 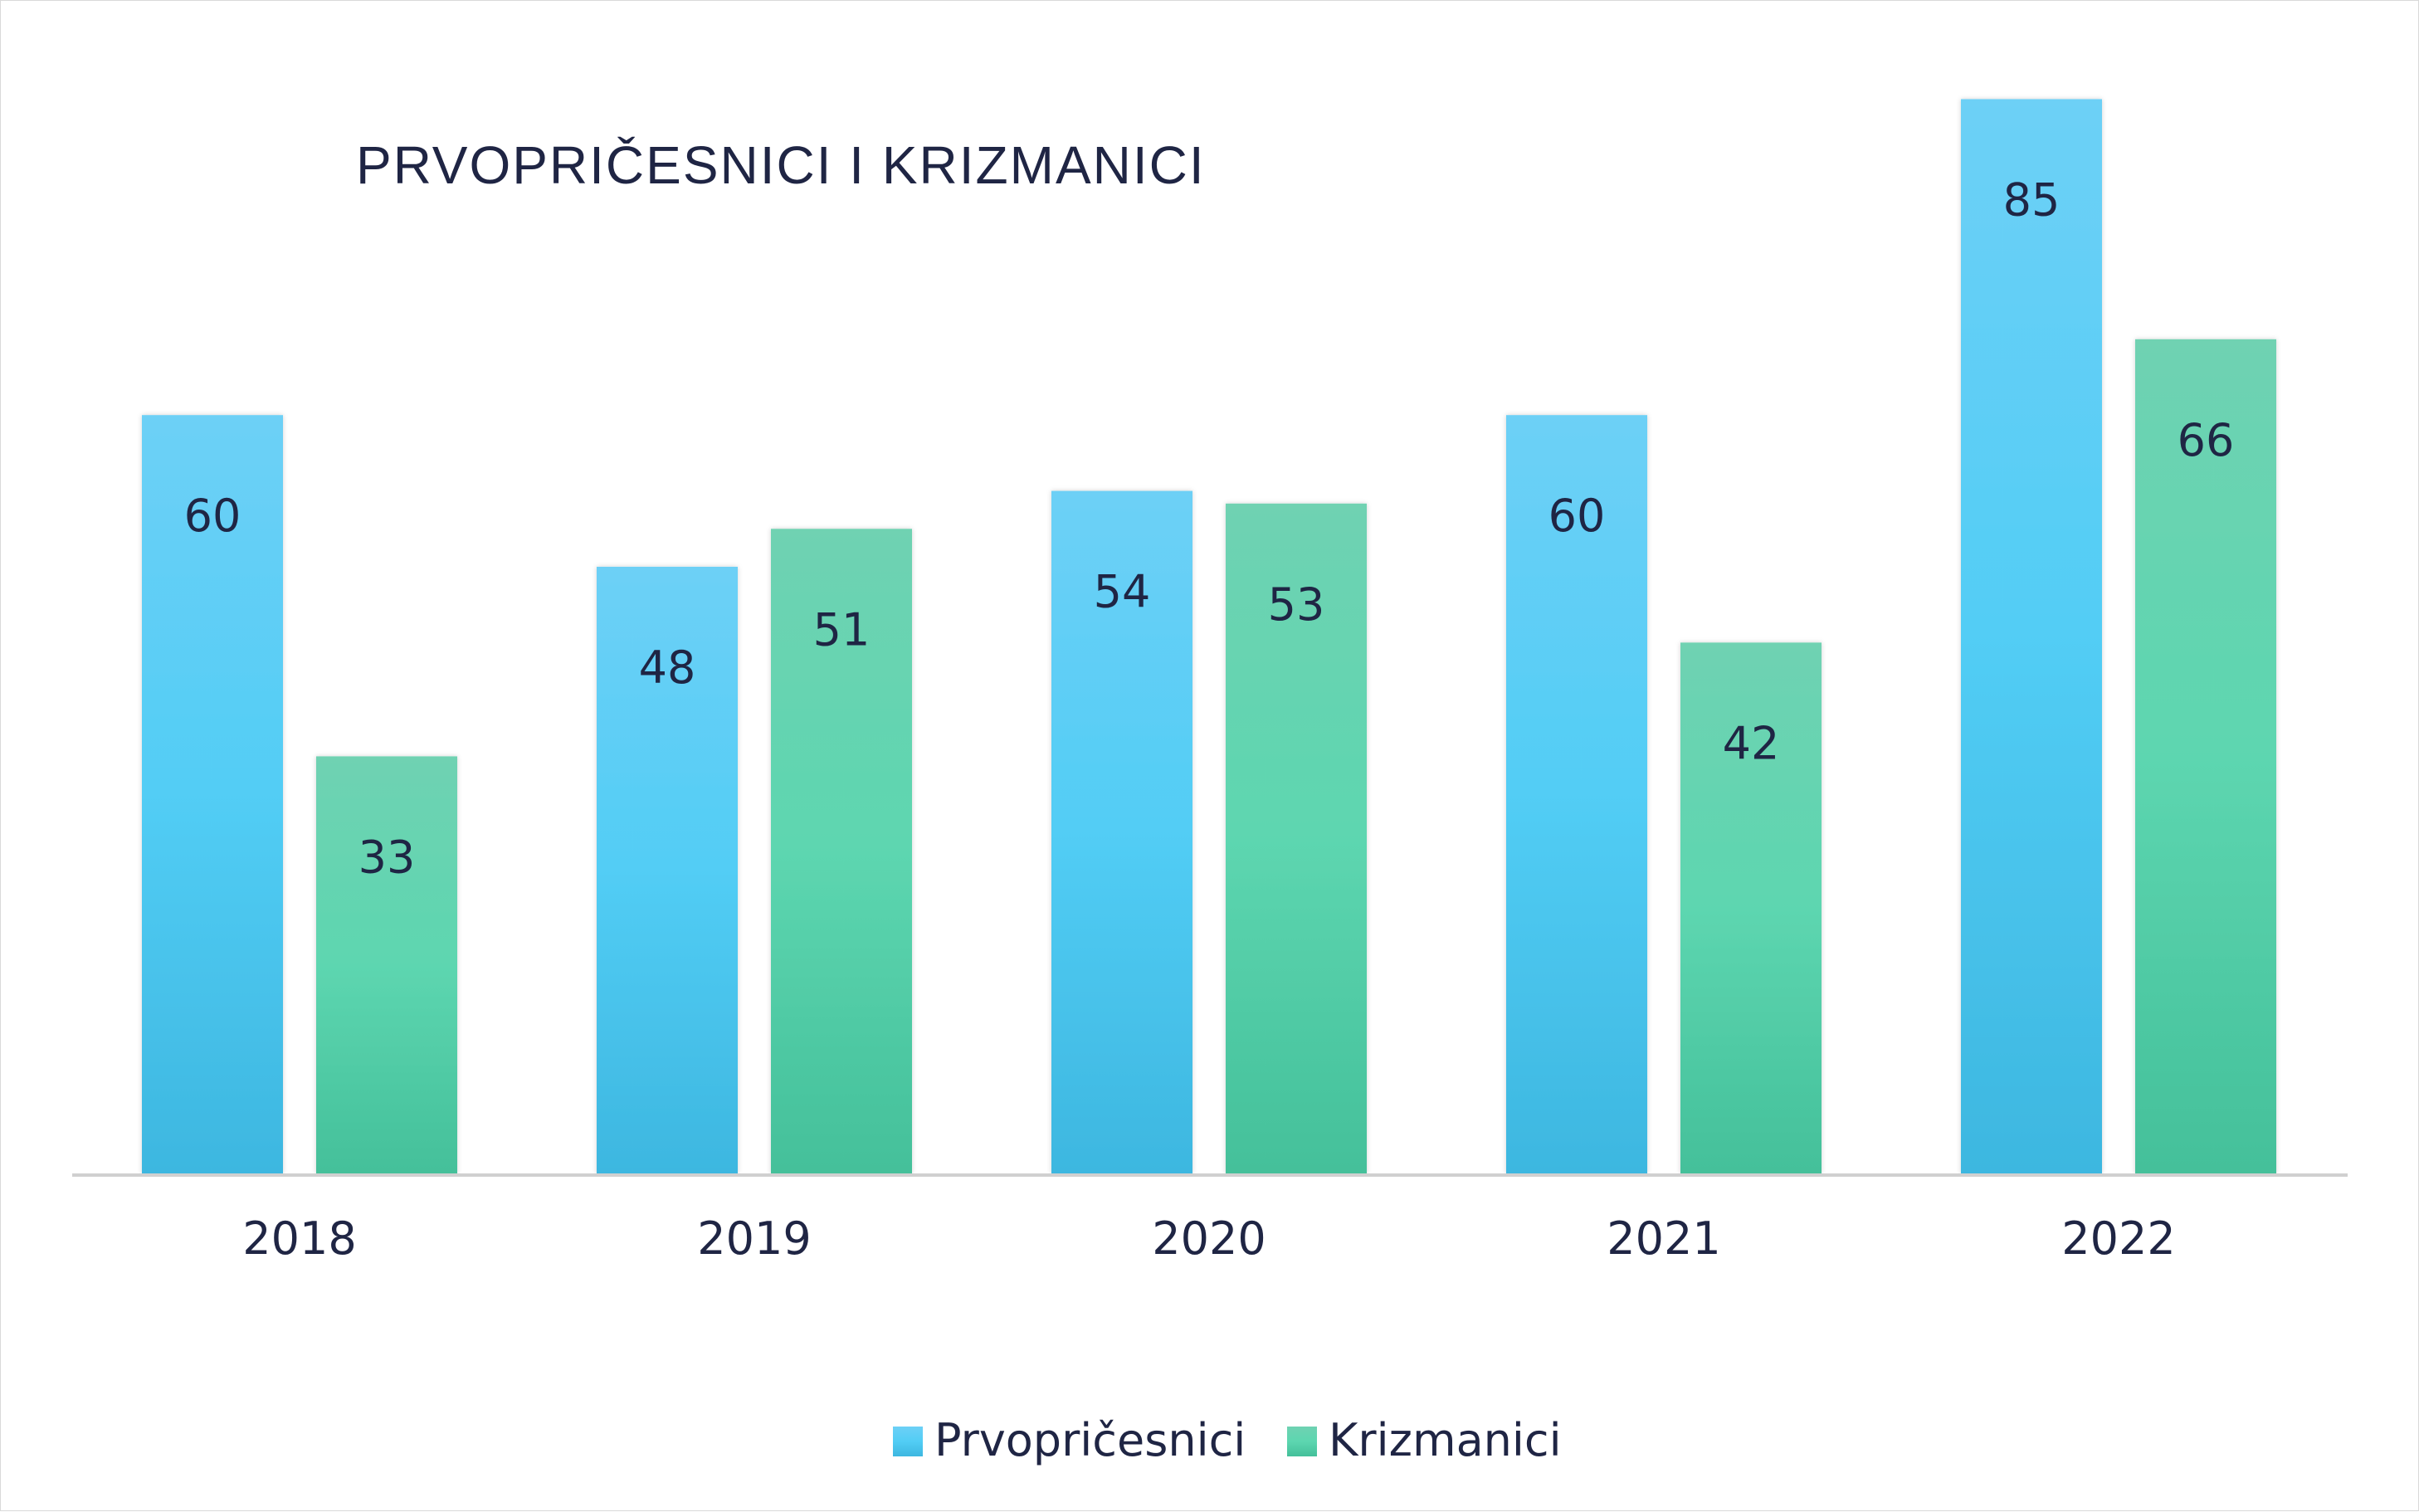 I want to click on x-tick-2019: 2019, so click(x=754, y=1239).